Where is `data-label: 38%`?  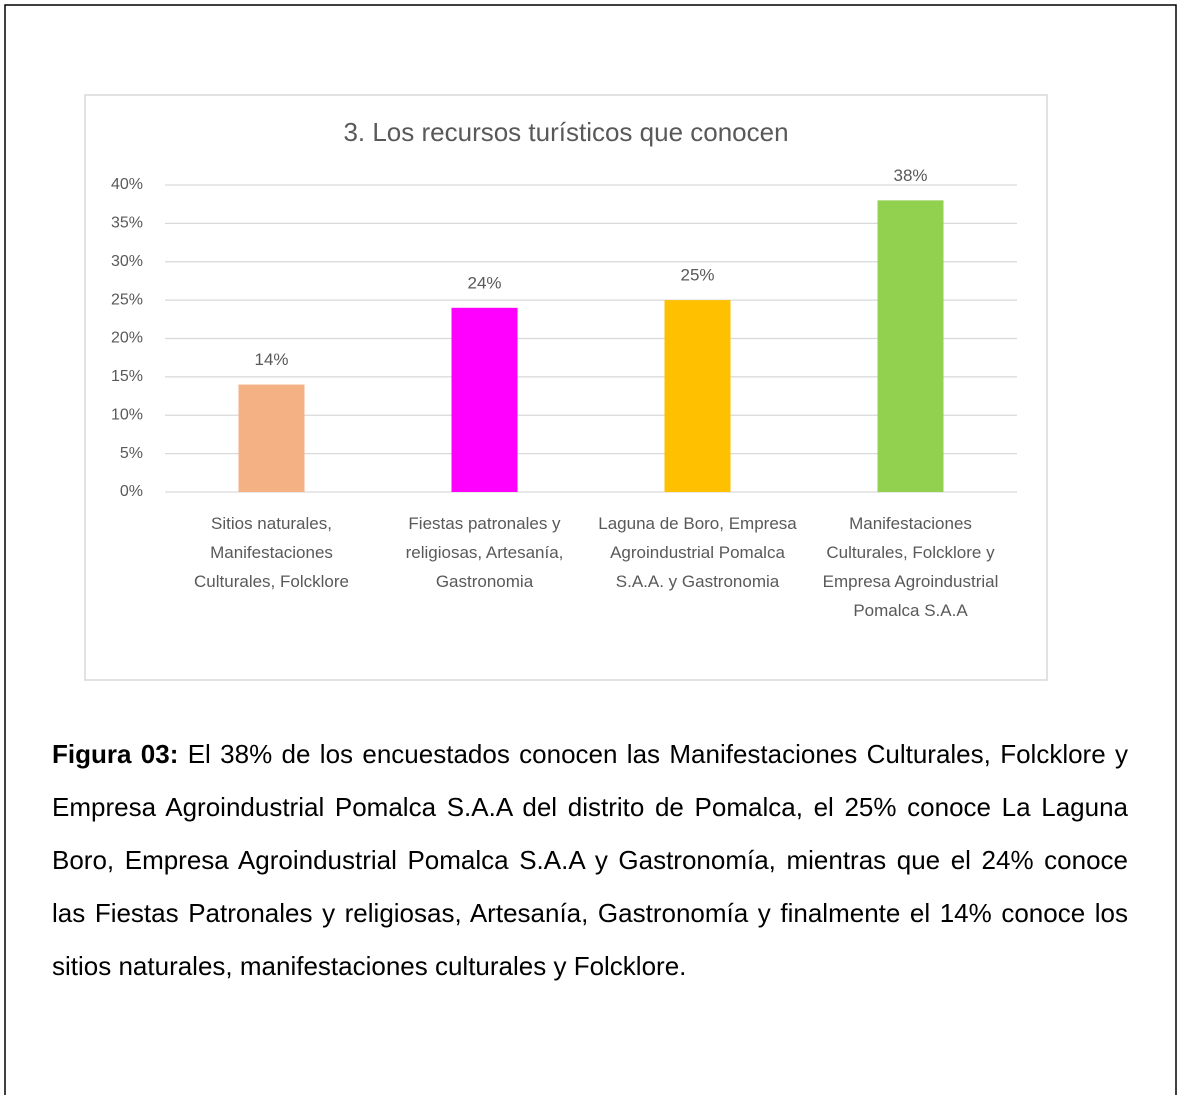 data-label: 38% is located at coordinates (910, 175).